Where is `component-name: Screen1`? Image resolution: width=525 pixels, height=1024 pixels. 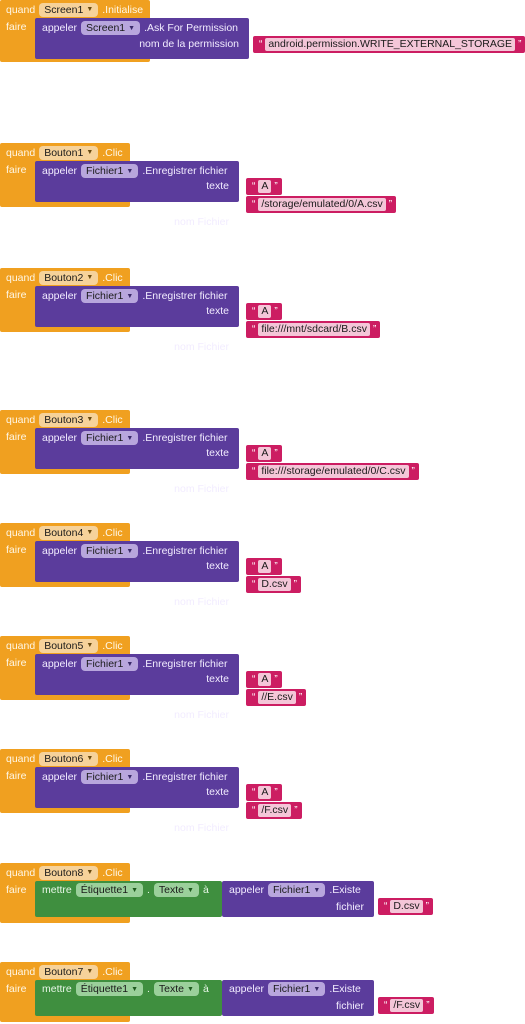
component-name: Screen1 is located at coordinates (106, 28).